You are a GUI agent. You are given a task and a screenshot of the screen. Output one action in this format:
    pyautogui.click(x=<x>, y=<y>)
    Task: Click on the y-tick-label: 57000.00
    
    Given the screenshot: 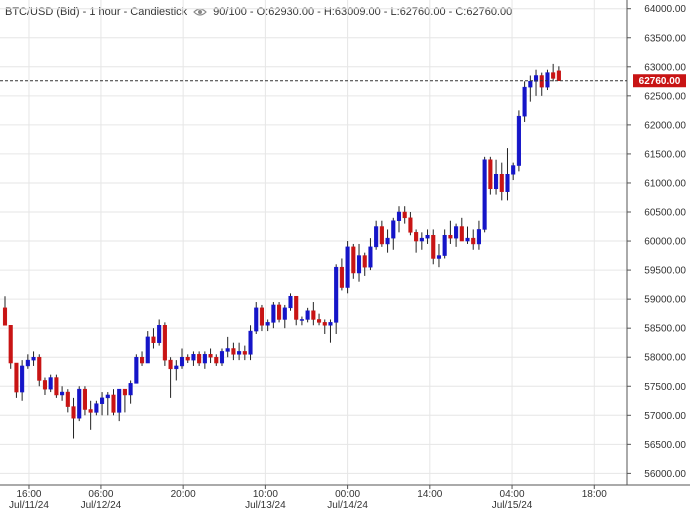 What is the action you would take?
    pyautogui.click(x=665, y=416)
    